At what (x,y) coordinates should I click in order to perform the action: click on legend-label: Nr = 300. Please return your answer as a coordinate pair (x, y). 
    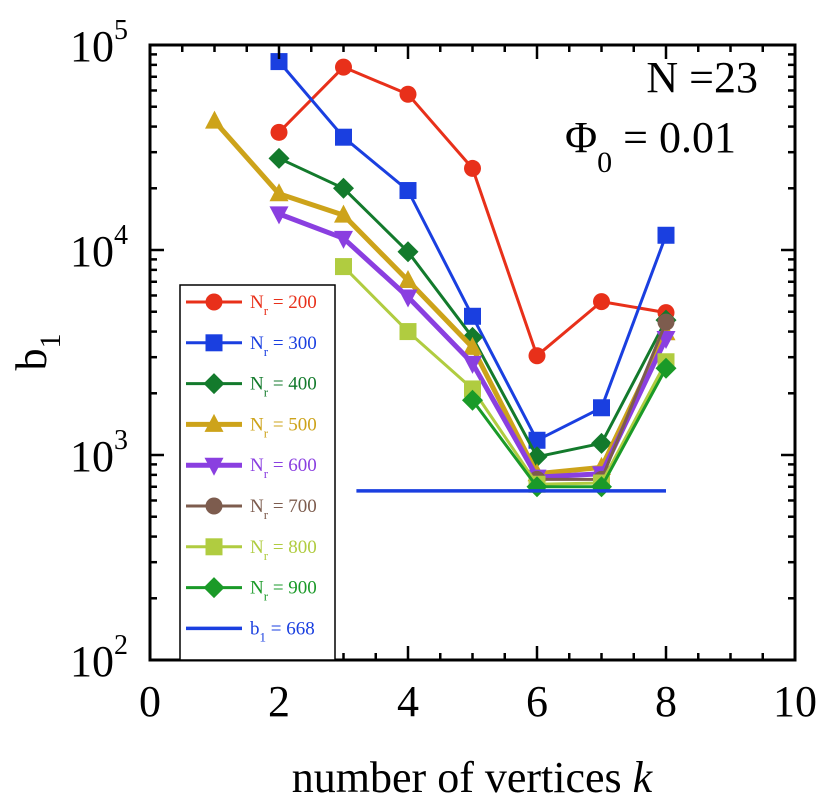
    Looking at the image, I should click on (283, 346).